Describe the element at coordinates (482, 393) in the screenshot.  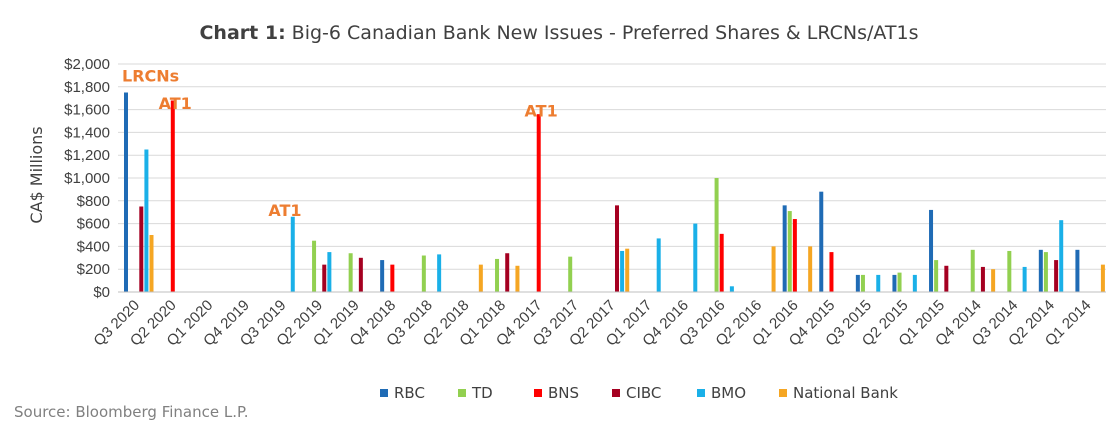
I see `legend-label: TD` at that location.